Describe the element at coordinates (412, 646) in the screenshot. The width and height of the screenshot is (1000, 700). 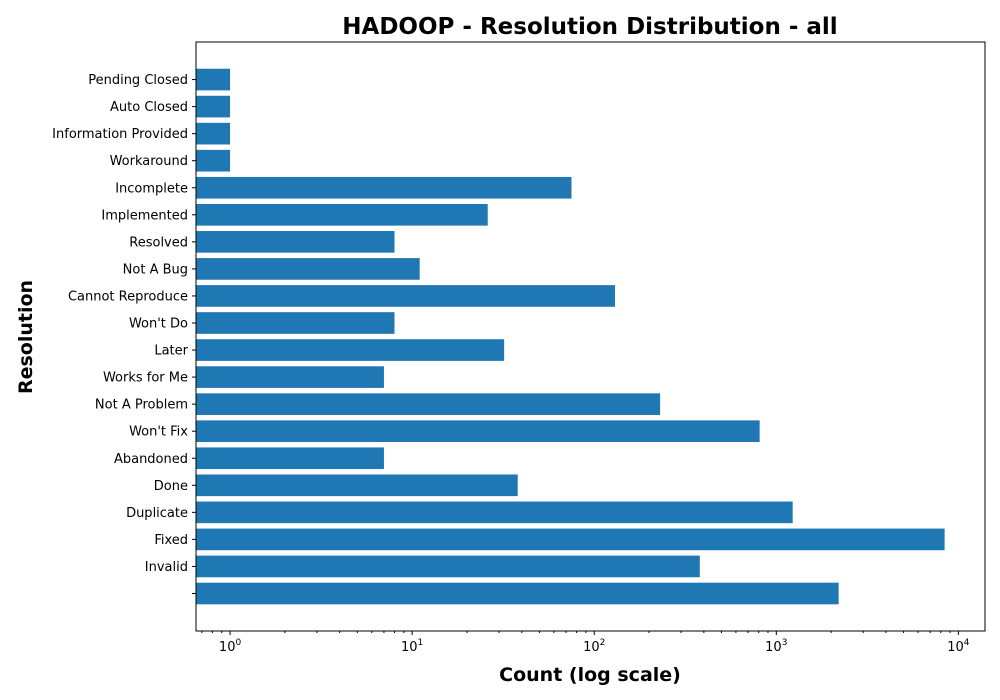
I see `x-tick-label: 10¹` at that location.